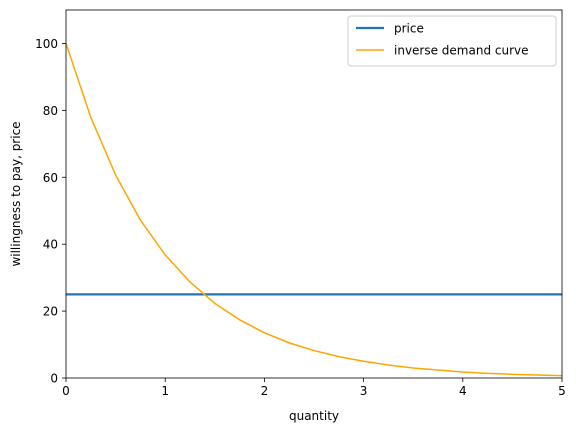 This screenshot has height=436, width=576. I want to click on y-tick-label: 80, so click(50, 111).